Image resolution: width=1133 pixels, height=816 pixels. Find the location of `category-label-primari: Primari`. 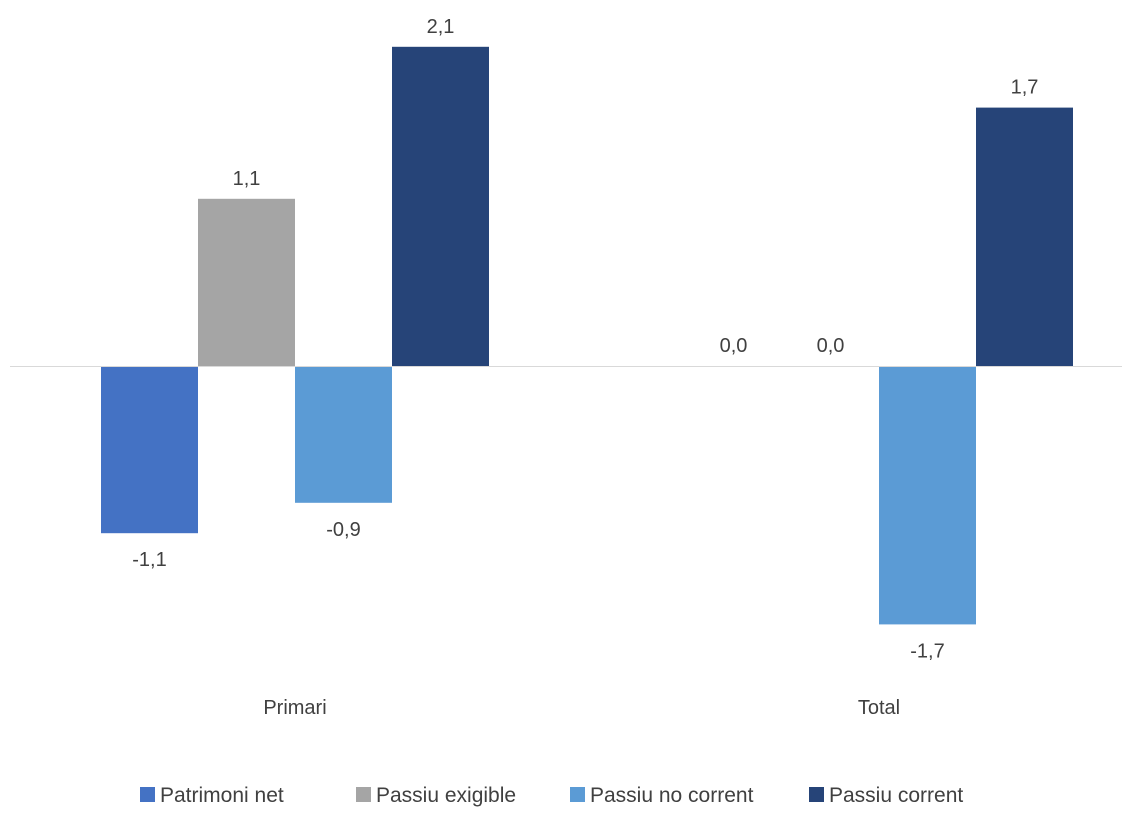

category-label-primari: Primari is located at coordinates (294, 708).